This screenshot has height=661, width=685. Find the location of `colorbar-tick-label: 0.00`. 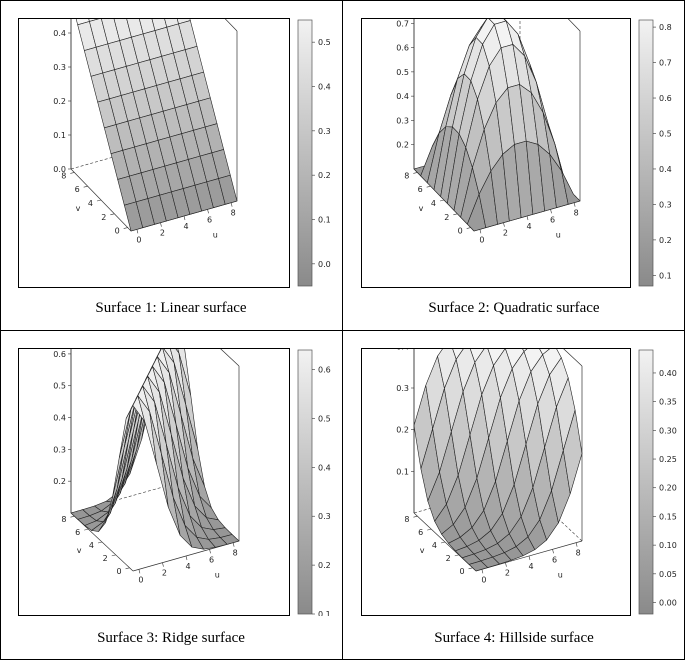

colorbar-tick-label: 0.00 is located at coordinates (668, 603).